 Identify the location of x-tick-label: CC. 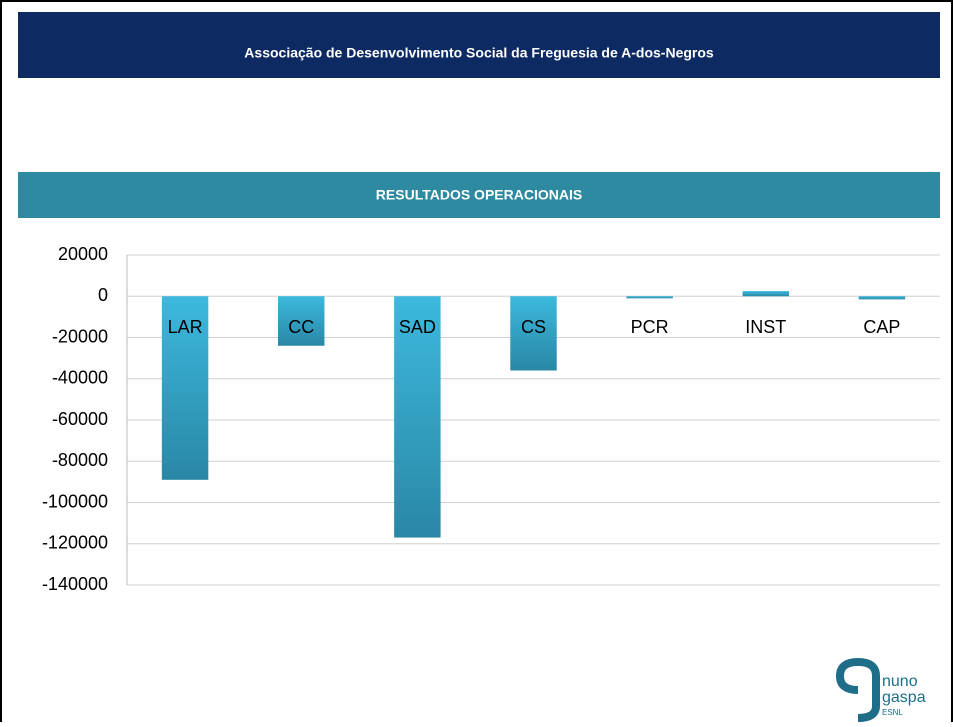
(301, 327).